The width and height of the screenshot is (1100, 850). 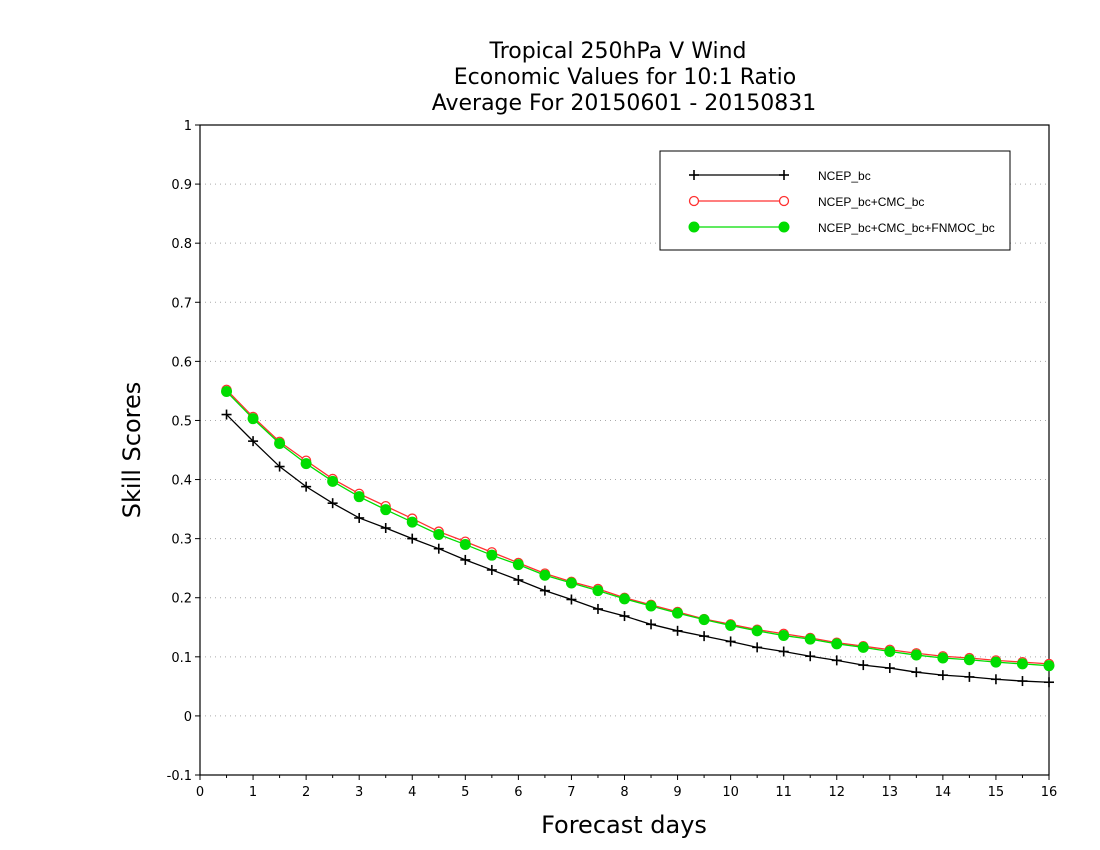 I want to click on x-tick-label-0: 0, so click(x=200, y=792).